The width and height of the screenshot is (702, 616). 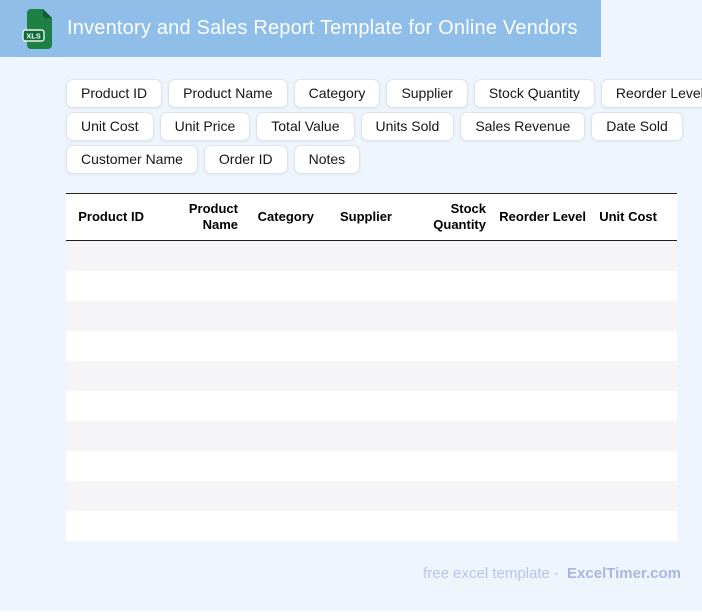 What do you see at coordinates (37, 28) in the screenshot?
I see `xls-file-icon: XLS` at bounding box center [37, 28].